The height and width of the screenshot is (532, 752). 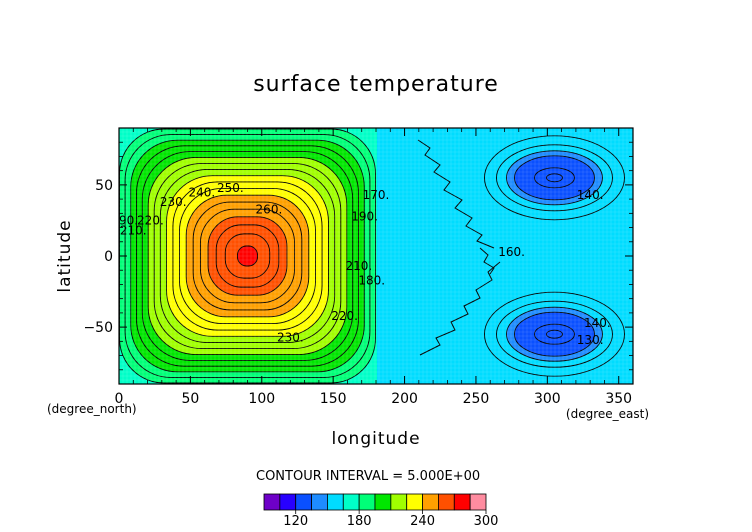 I want to click on x-tick-label: 250, so click(x=476, y=399).